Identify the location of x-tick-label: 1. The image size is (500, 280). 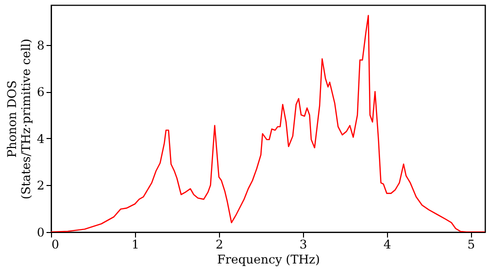
(136, 245).